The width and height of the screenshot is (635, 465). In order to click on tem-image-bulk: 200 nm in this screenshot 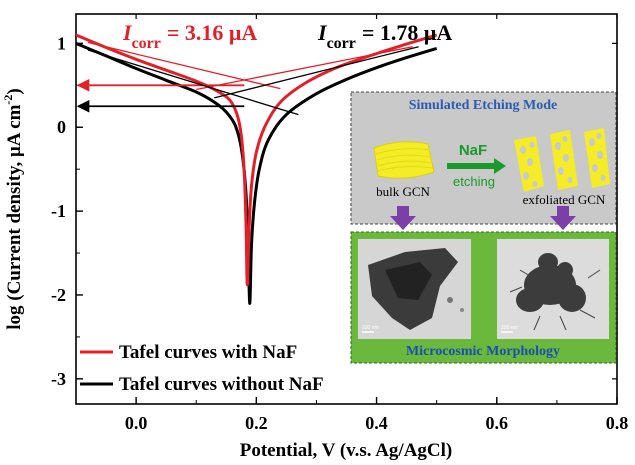, I will do `click(414, 289)`.